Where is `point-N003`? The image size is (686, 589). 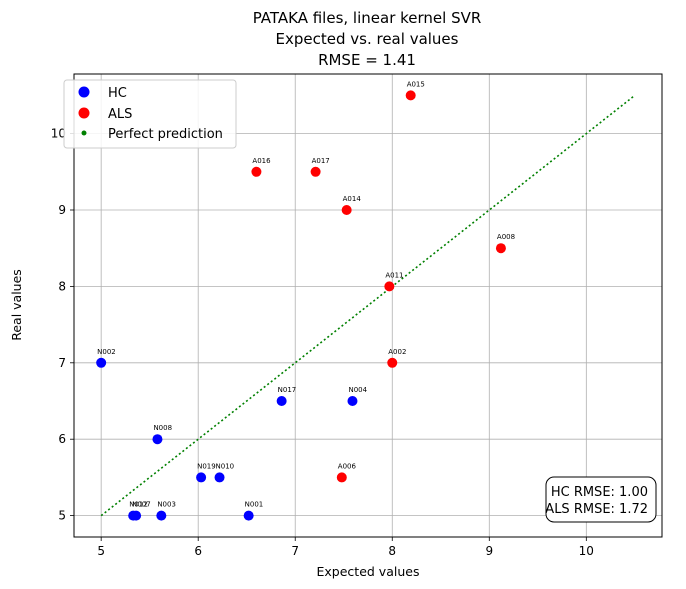 point-N003 is located at coordinates (161, 515).